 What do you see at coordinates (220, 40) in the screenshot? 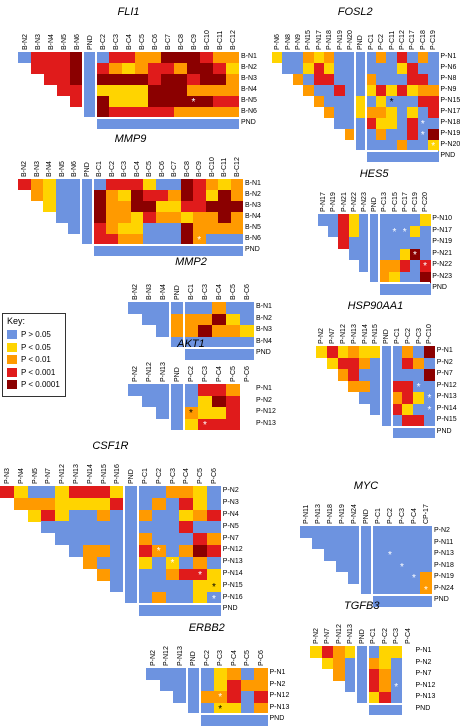
I see `column-label: B-C11` at bounding box center [220, 40].